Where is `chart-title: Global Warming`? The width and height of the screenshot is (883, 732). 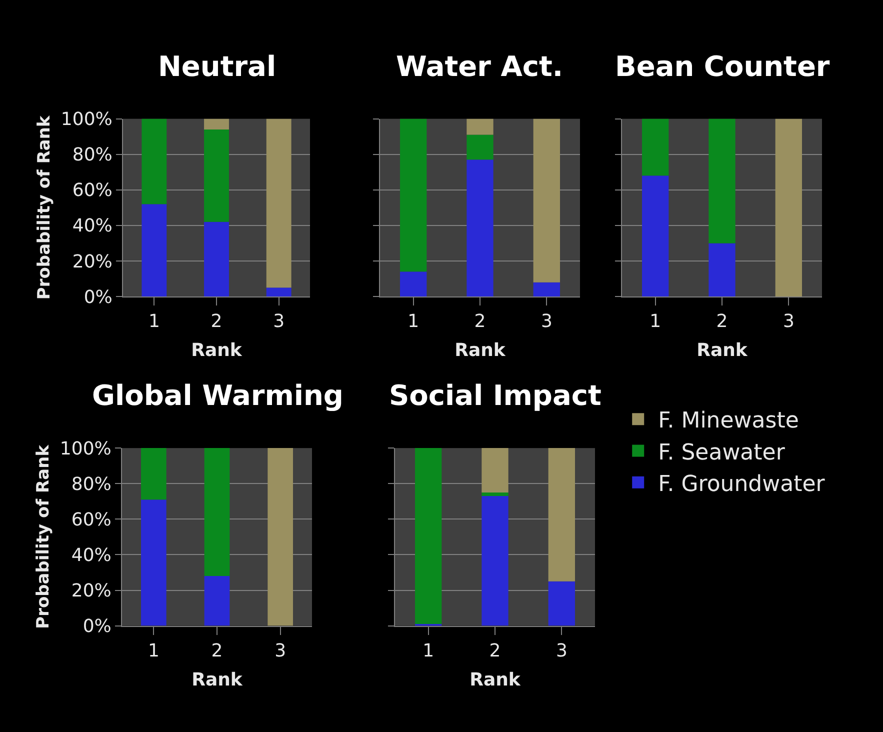
chart-title: Global Warming is located at coordinates (218, 395).